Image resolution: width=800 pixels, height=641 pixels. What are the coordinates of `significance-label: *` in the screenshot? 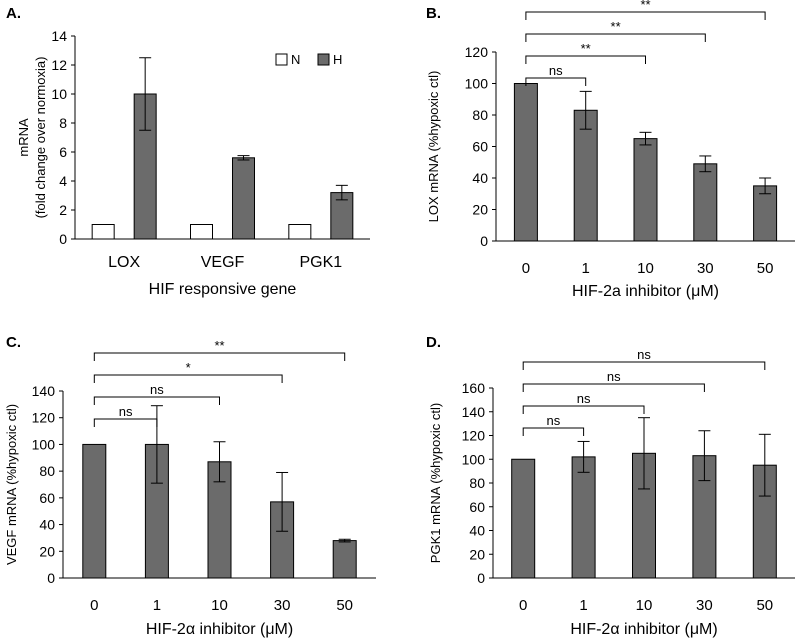 It's located at (188, 367).